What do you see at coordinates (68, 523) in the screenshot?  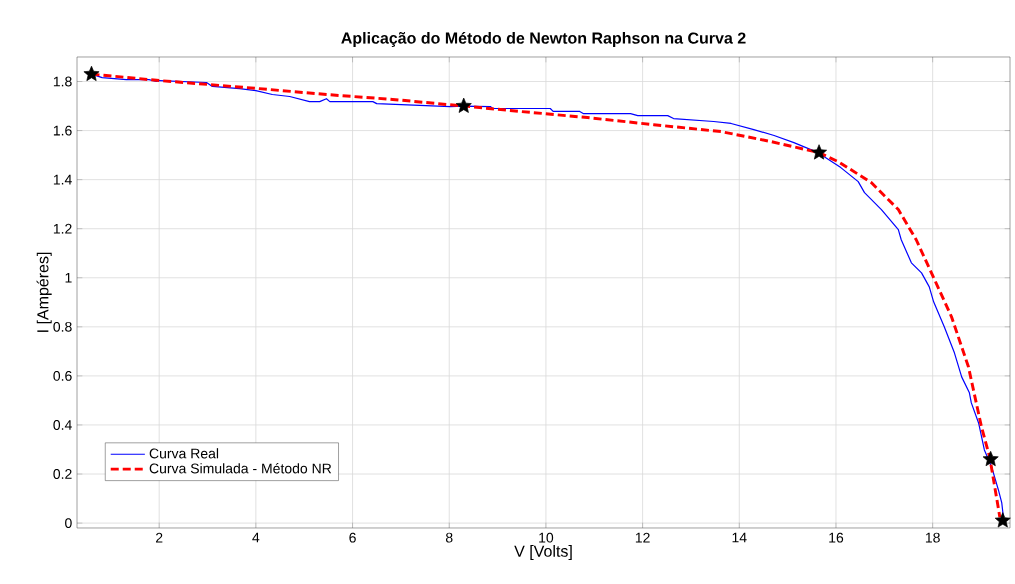 I see `y-tick-label: 0` at bounding box center [68, 523].